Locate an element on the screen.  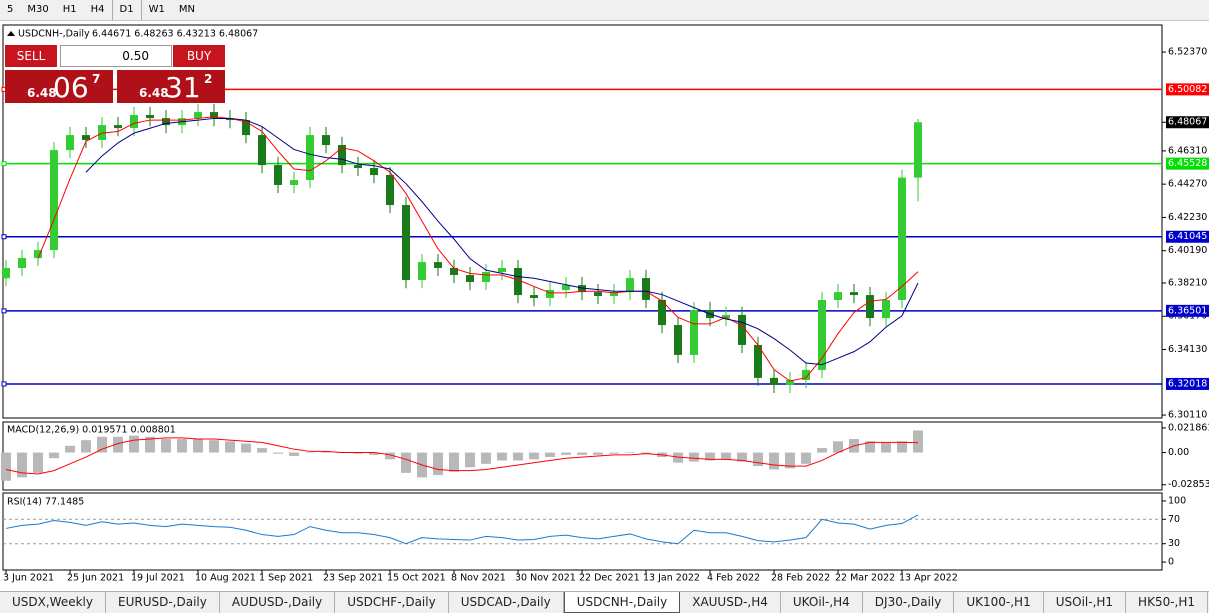
chart-tab: USOil-,H1 is located at coordinates (1085, 602).